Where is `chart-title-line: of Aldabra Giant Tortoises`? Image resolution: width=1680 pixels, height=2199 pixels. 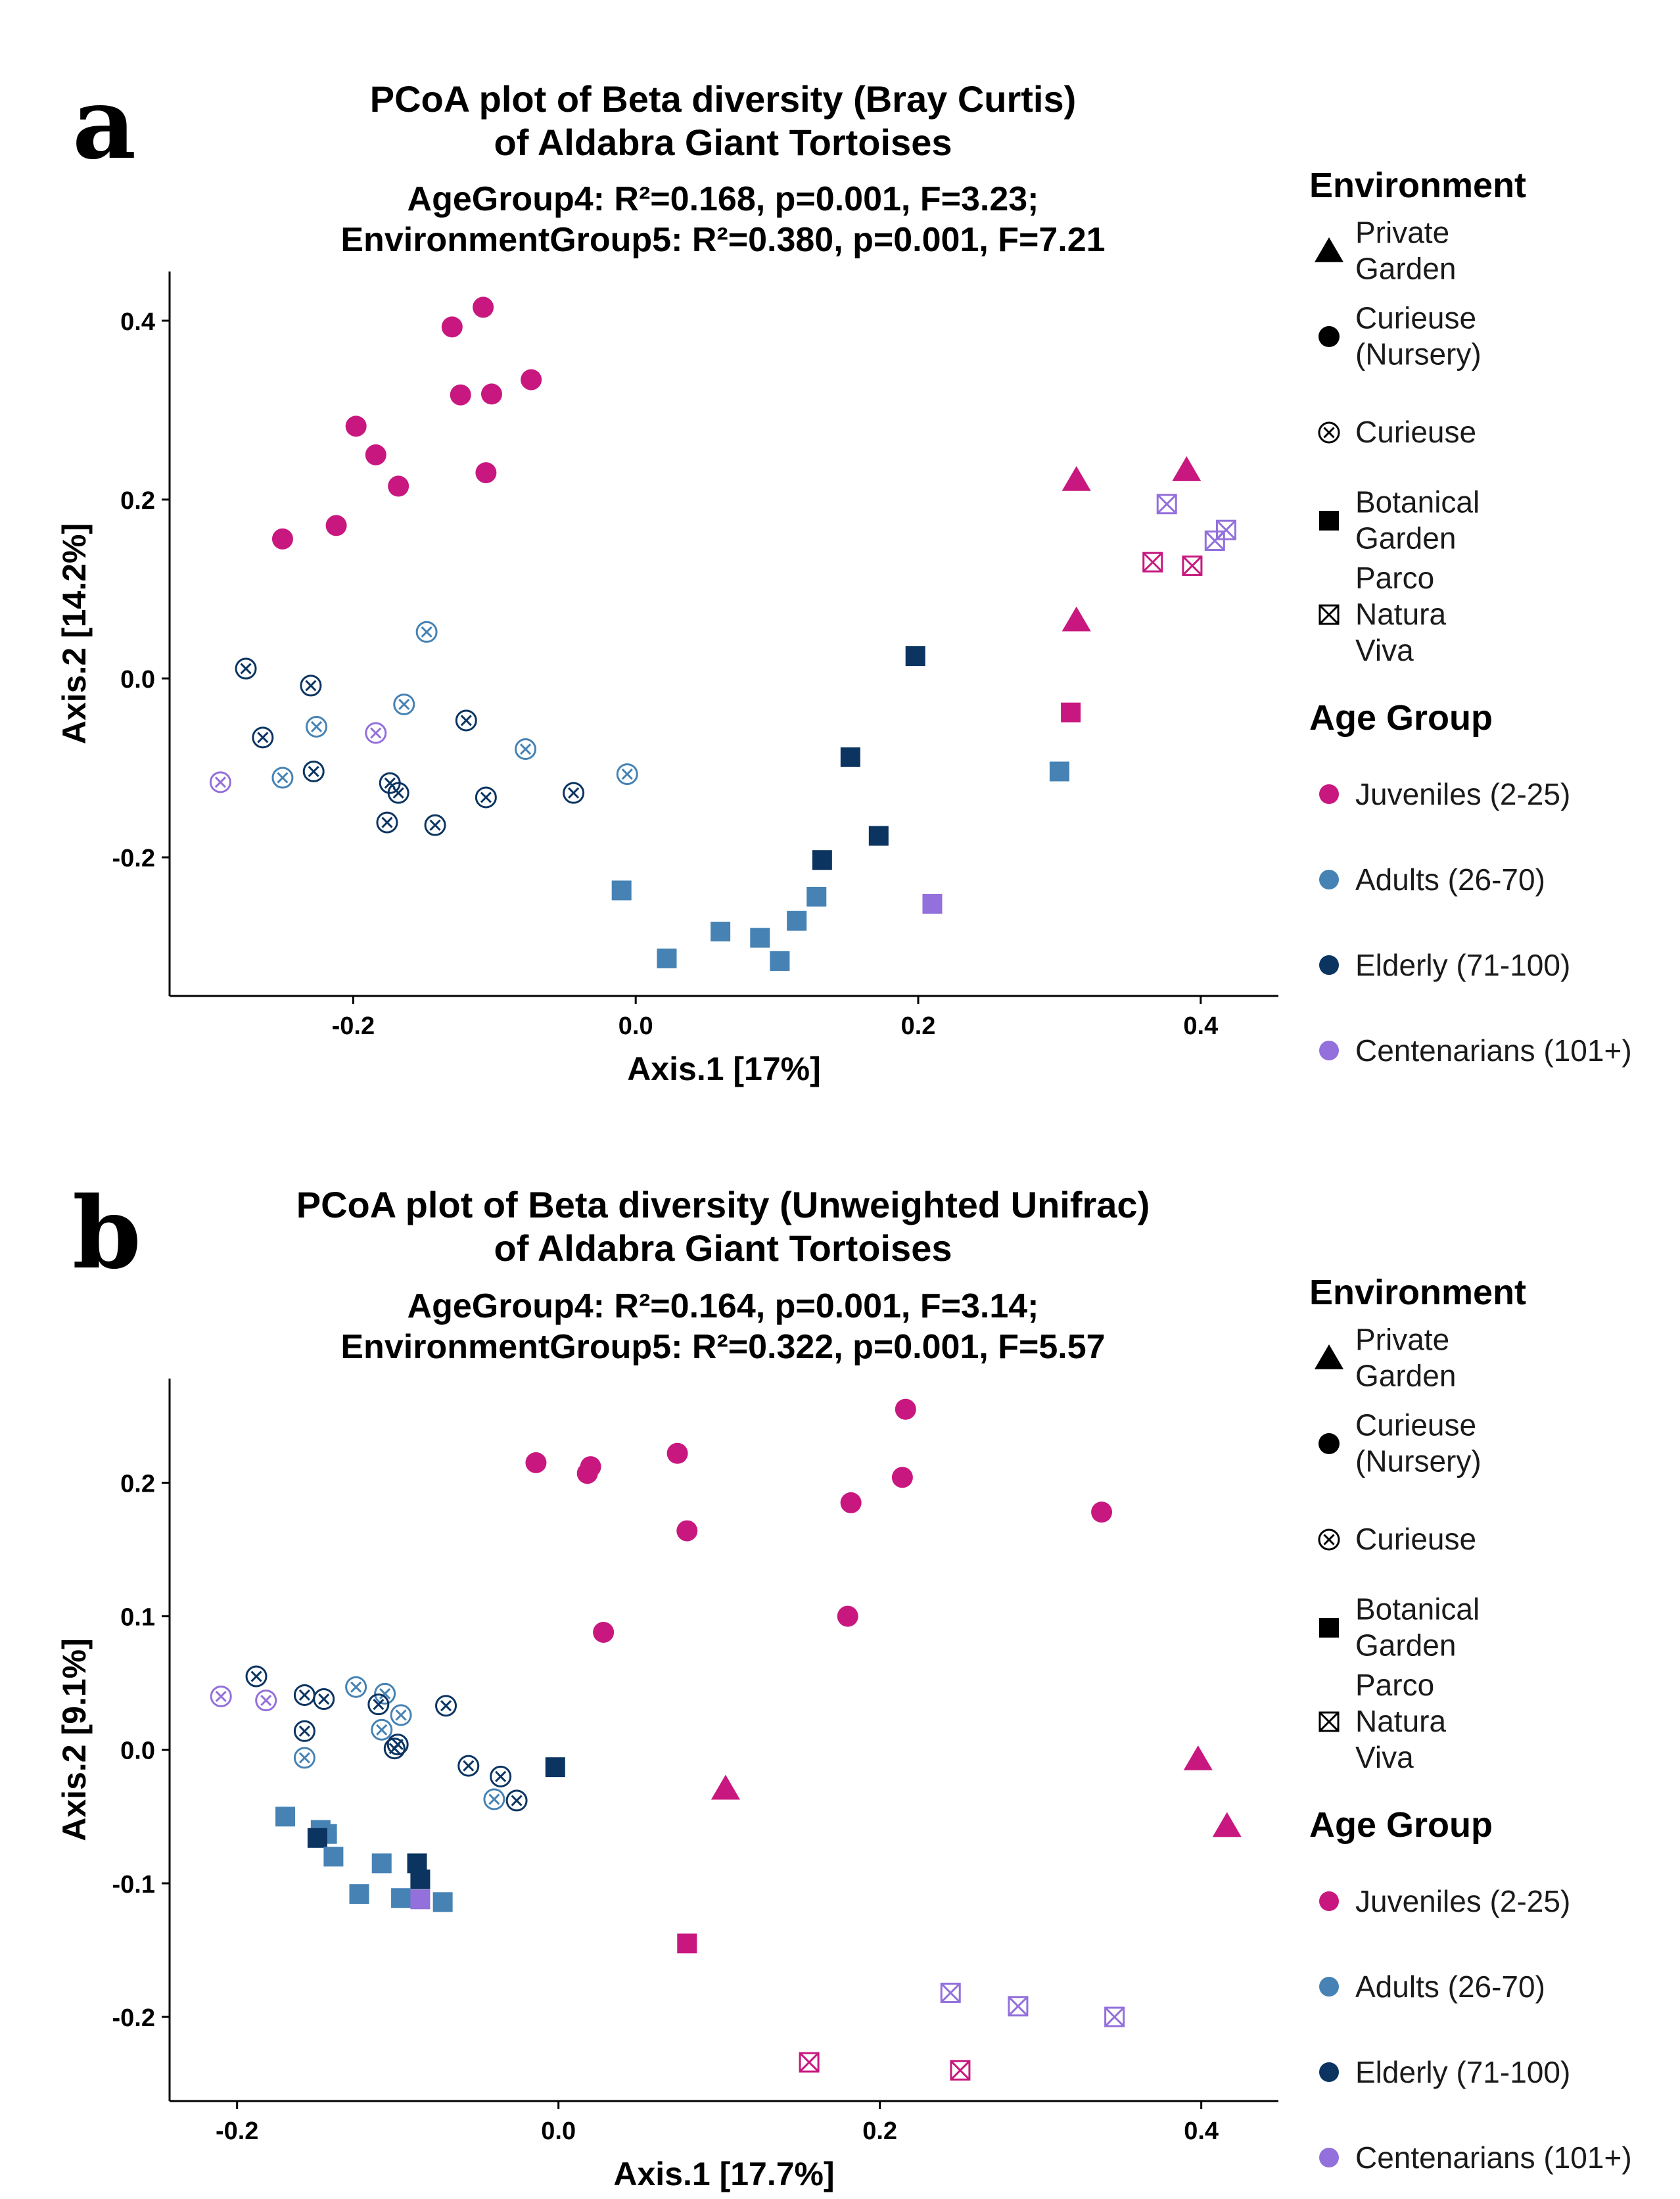 chart-title-line: of Aldabra Giant Tortoises is located at coordinates (723, 143).